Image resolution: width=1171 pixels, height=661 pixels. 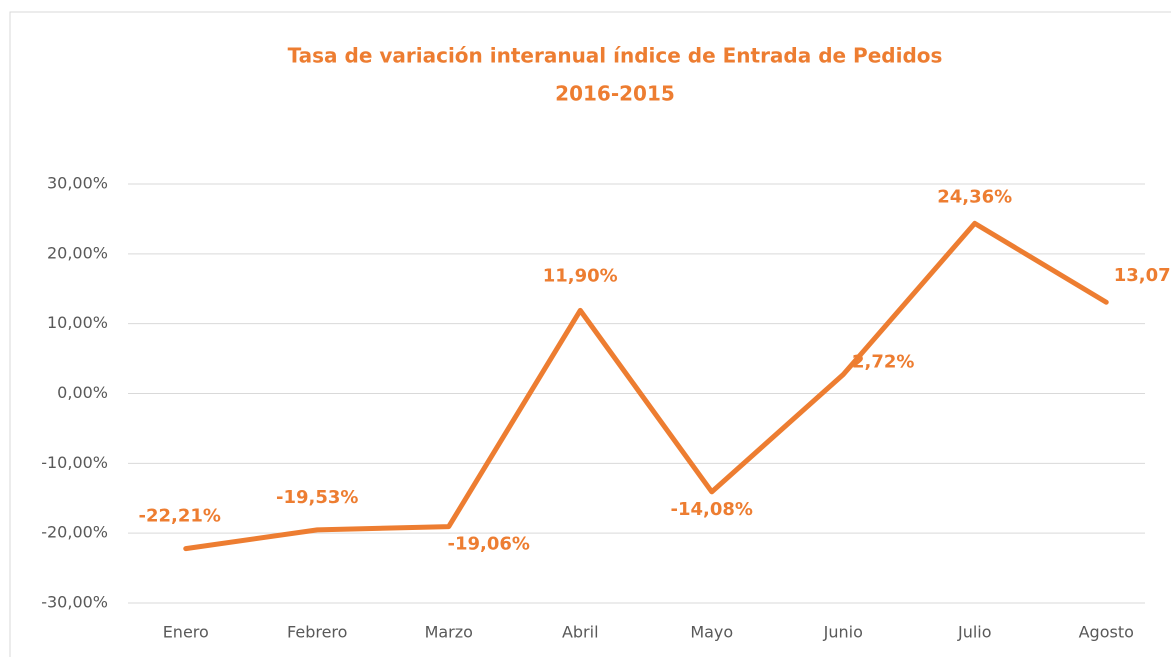 I want to click on x-tick-label: Mayo, so click(x=711, y=632).